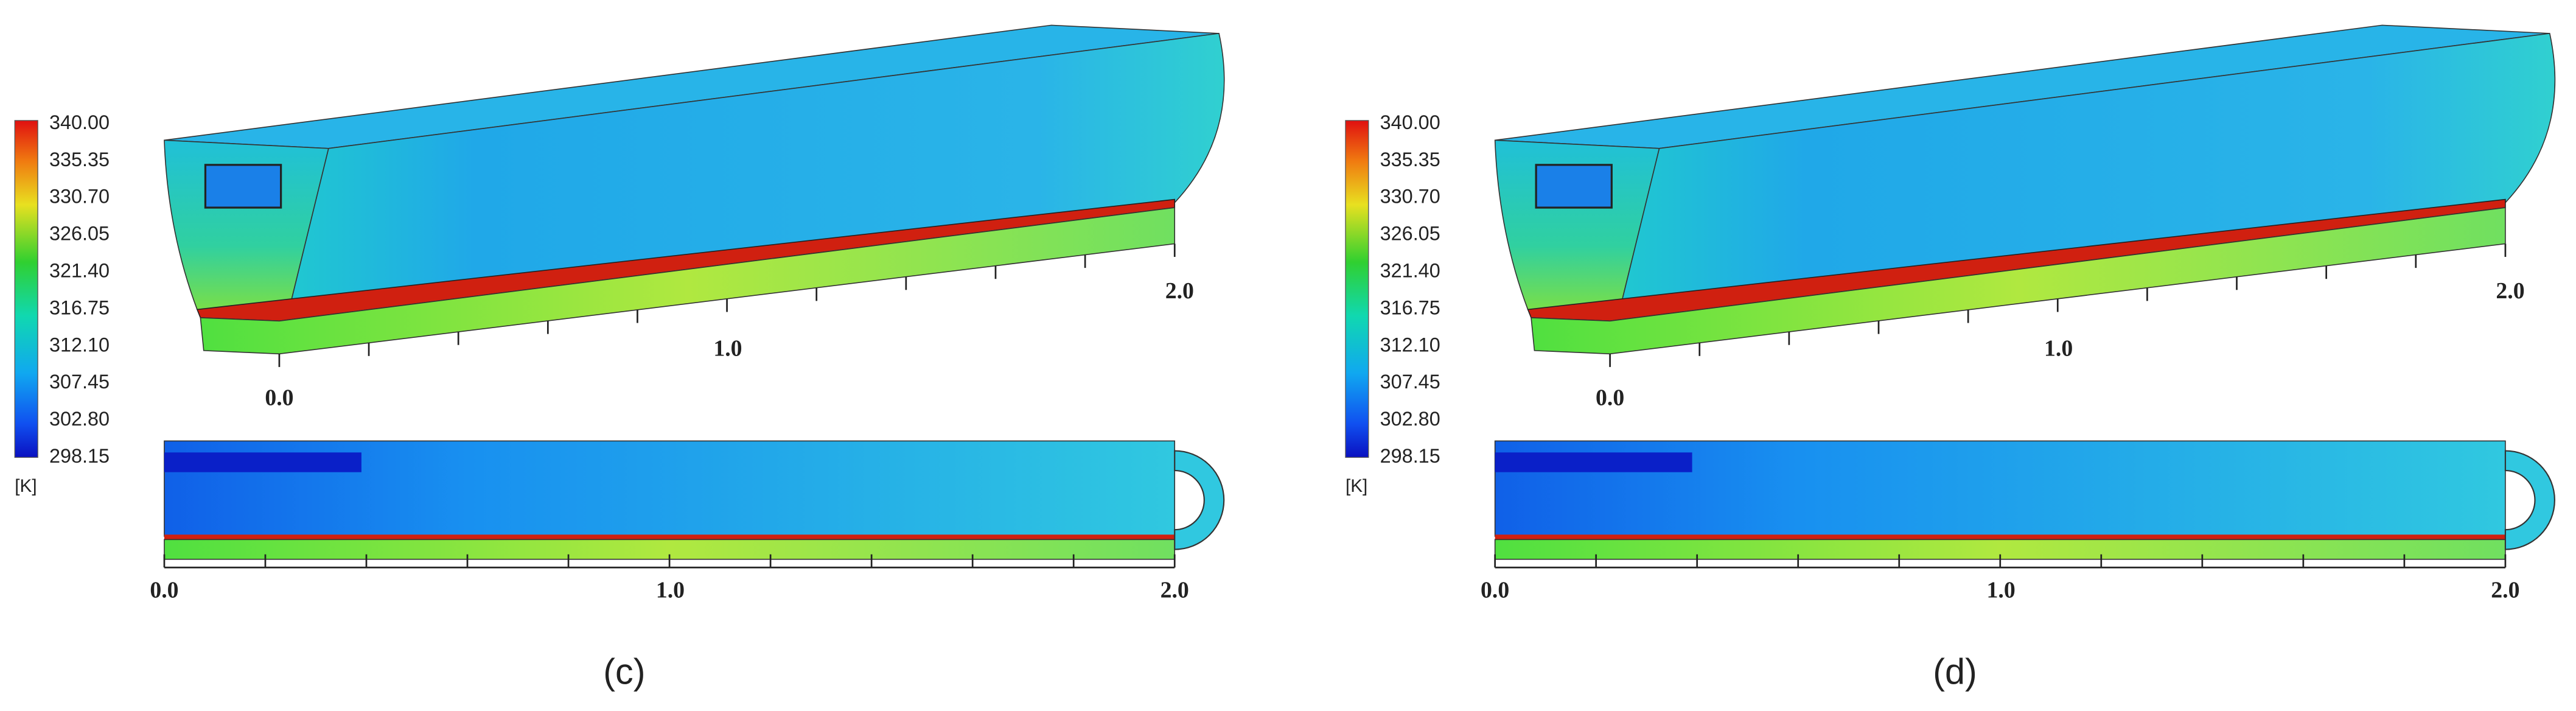  Describe the element at coordinates (1955, 671) in the screenshot. I see `panel-label: (d)` at that location.